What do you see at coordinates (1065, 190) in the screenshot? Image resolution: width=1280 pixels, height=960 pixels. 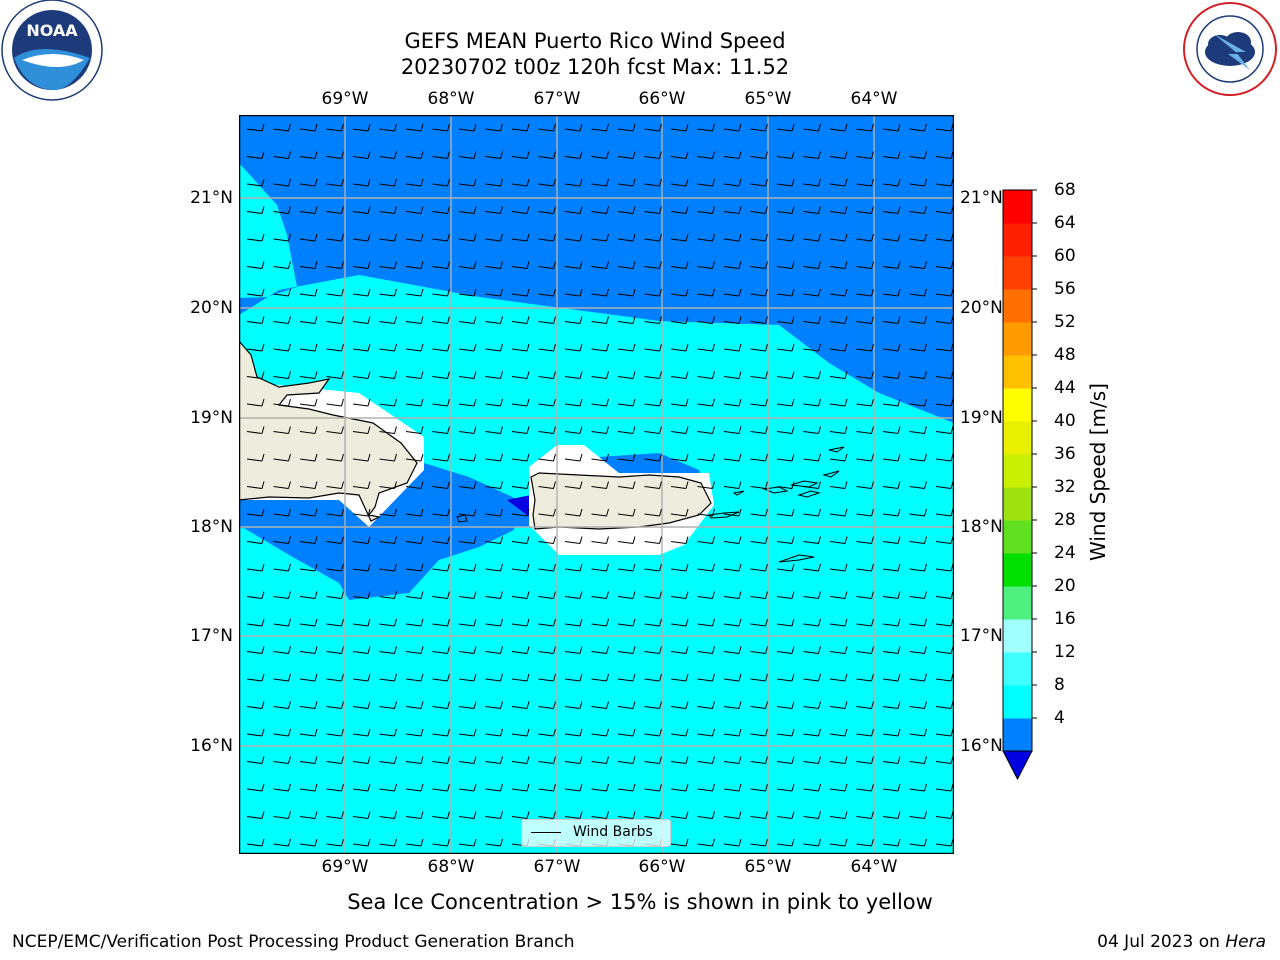 I see `colorbar-tick-label: 68` at bounding box center [1065, 190].